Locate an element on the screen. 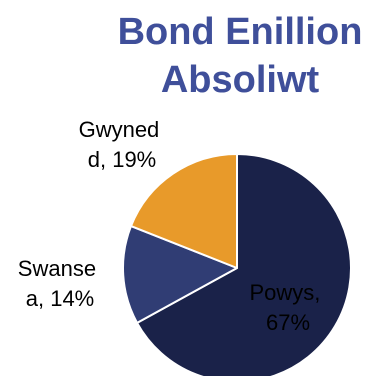 The width and height of the screenshot is (374, 376). pie-slice-swansea is located at coordinates (180, 274).